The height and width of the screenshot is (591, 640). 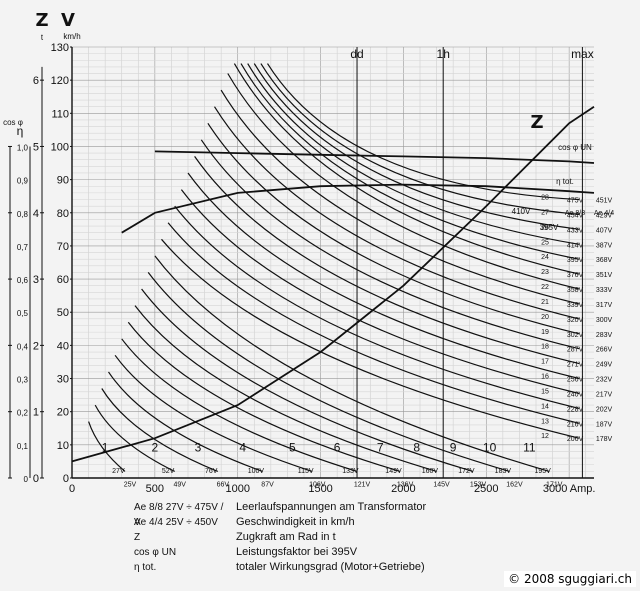 I want to click on notch-number: 16, so click(x=545, y=377).